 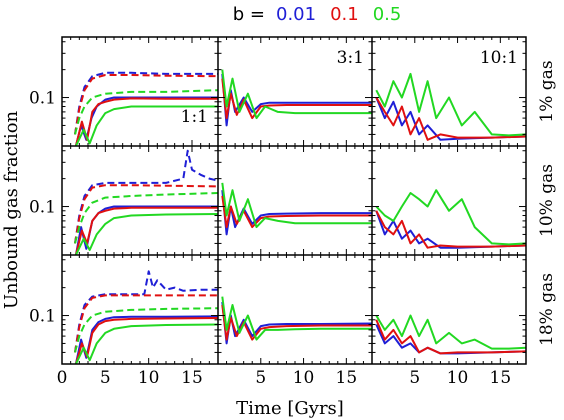 What do you see at coordinates (458, 378) in the screenshot?
I see `x-tick-label-10-col-2: 10` at bounding box center [458, 378].